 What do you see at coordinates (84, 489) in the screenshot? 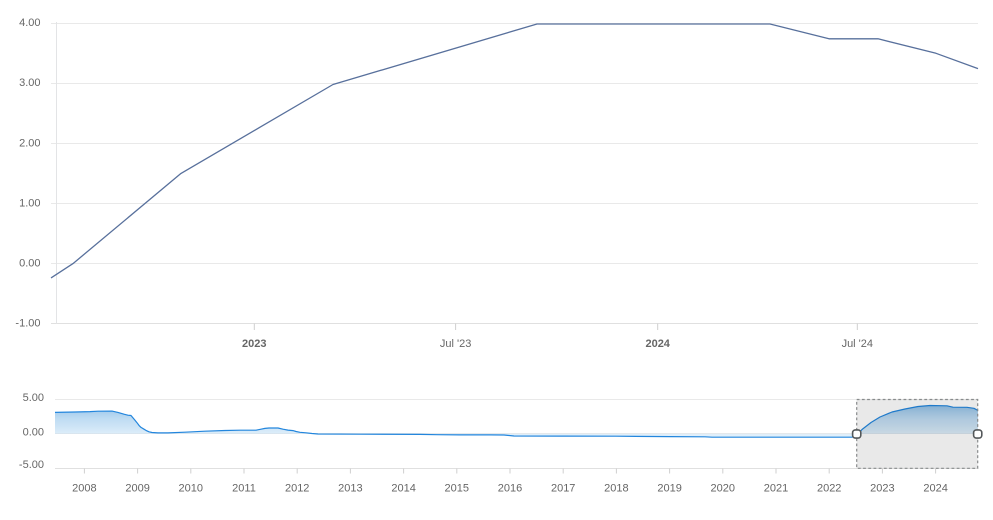
I see `svg-text: 2008` at bounding box center [84, 489].